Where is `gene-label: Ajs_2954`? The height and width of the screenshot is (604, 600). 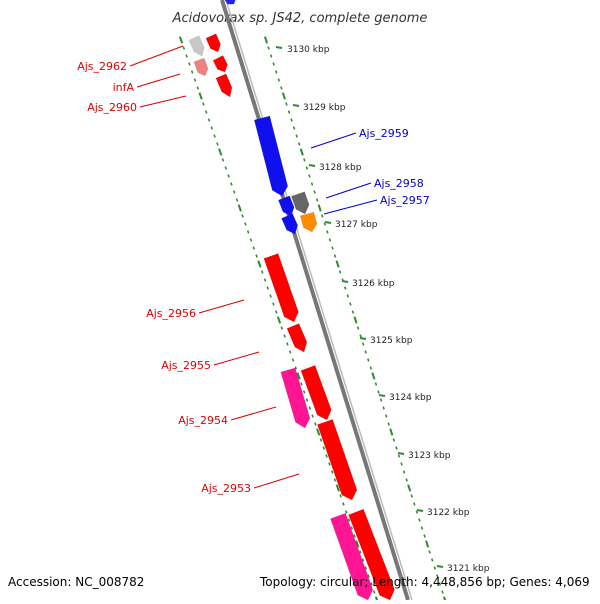
gene-label: Ajs_2954 is located at coordinates (203, 420).